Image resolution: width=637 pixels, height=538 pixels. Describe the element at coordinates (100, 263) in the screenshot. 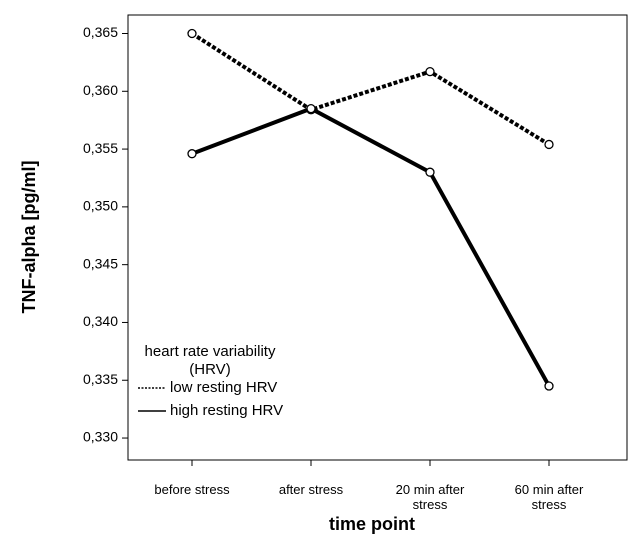

I see `y-tick-label: 0,345` at that location.